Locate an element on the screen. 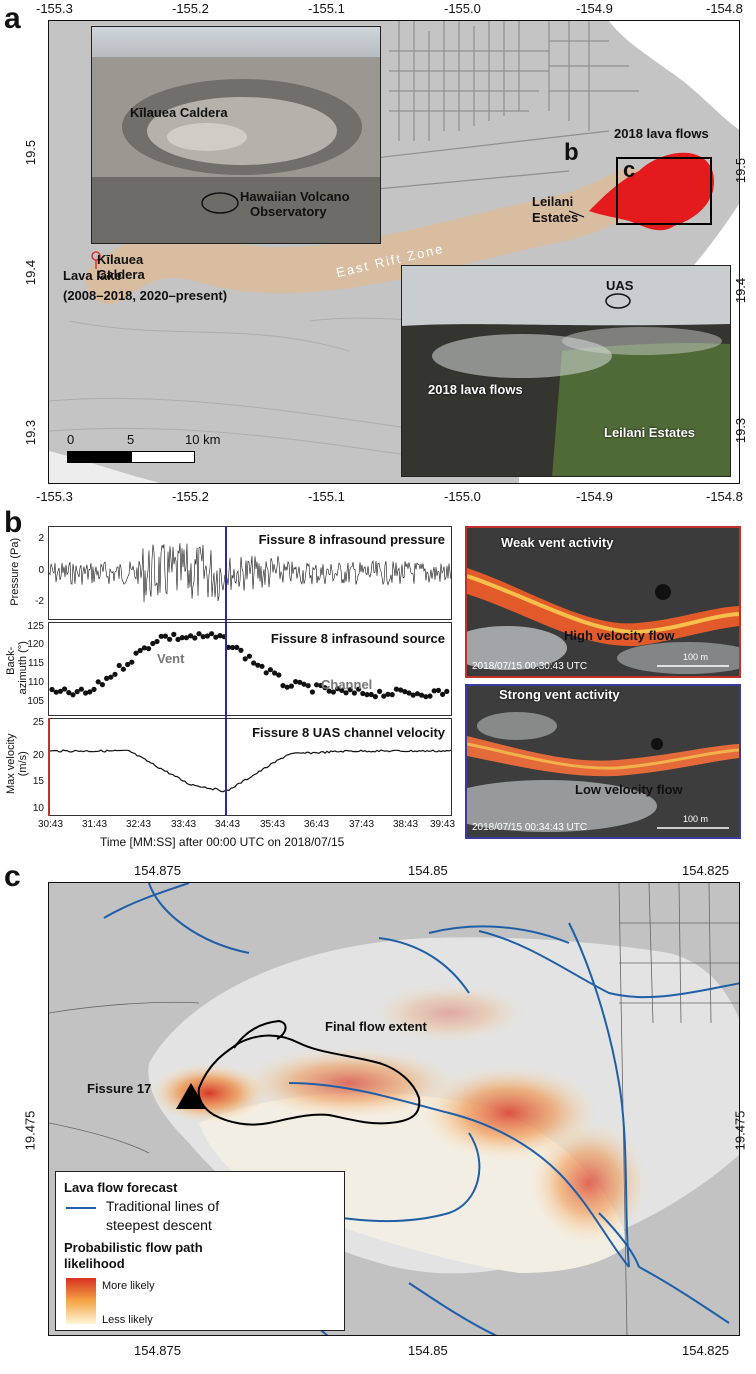  tick-left-c: 19.475 is located at coordinates (30, 1130).